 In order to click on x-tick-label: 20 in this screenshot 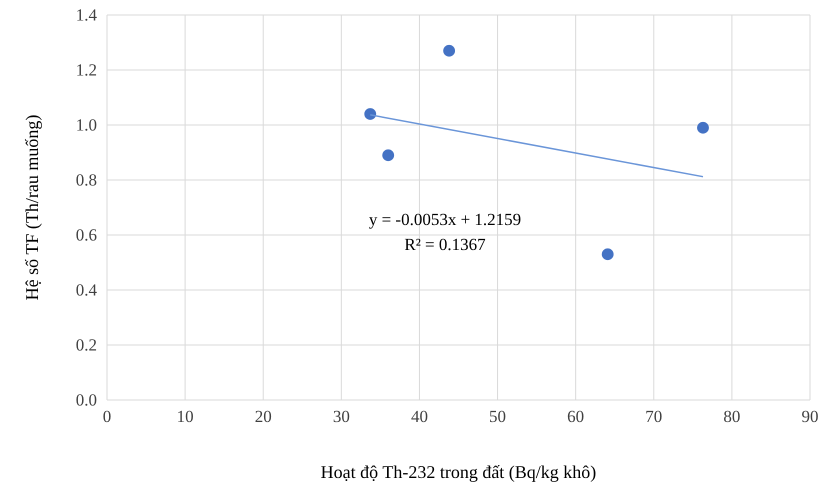, I will do `click(263, 416)`.